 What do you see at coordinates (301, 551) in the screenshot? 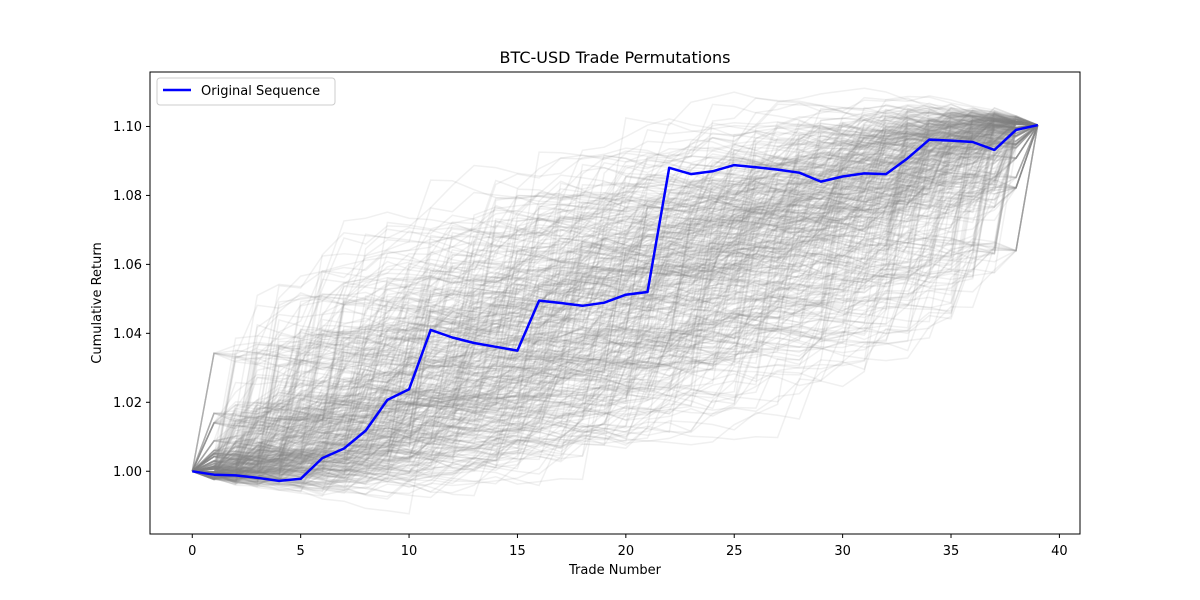
I see `x-tick-label: 5` at bounding box center [301, 551].